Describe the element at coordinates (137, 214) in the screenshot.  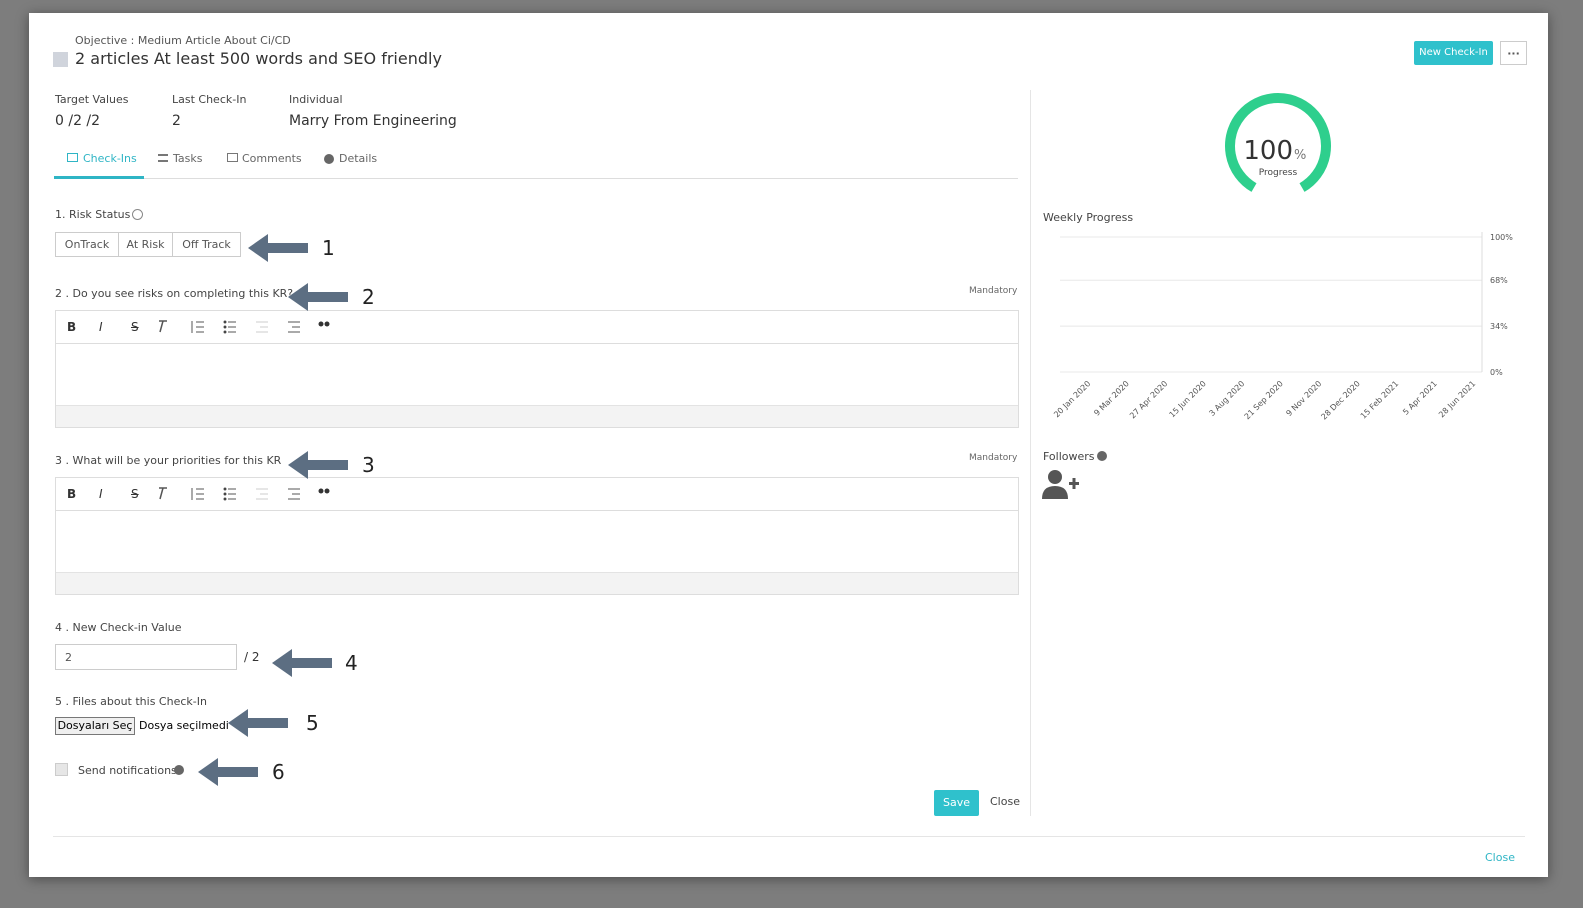
I see `help-icon` at that location.